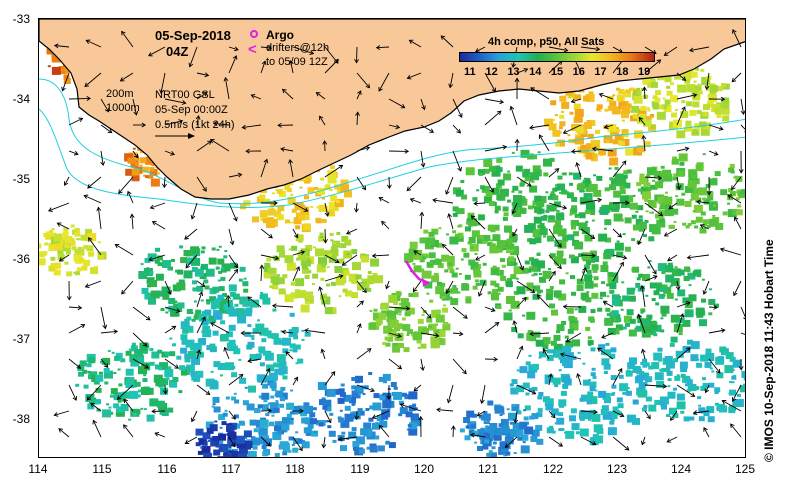  I want to click on drifter-track, so click(417, 273).